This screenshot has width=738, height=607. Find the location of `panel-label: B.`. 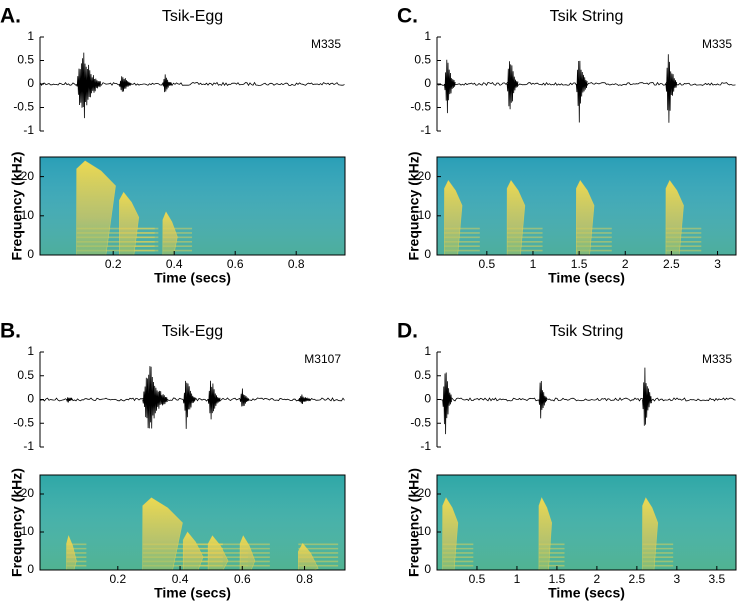

panel-label: B. is located at coordinates (10, 331).